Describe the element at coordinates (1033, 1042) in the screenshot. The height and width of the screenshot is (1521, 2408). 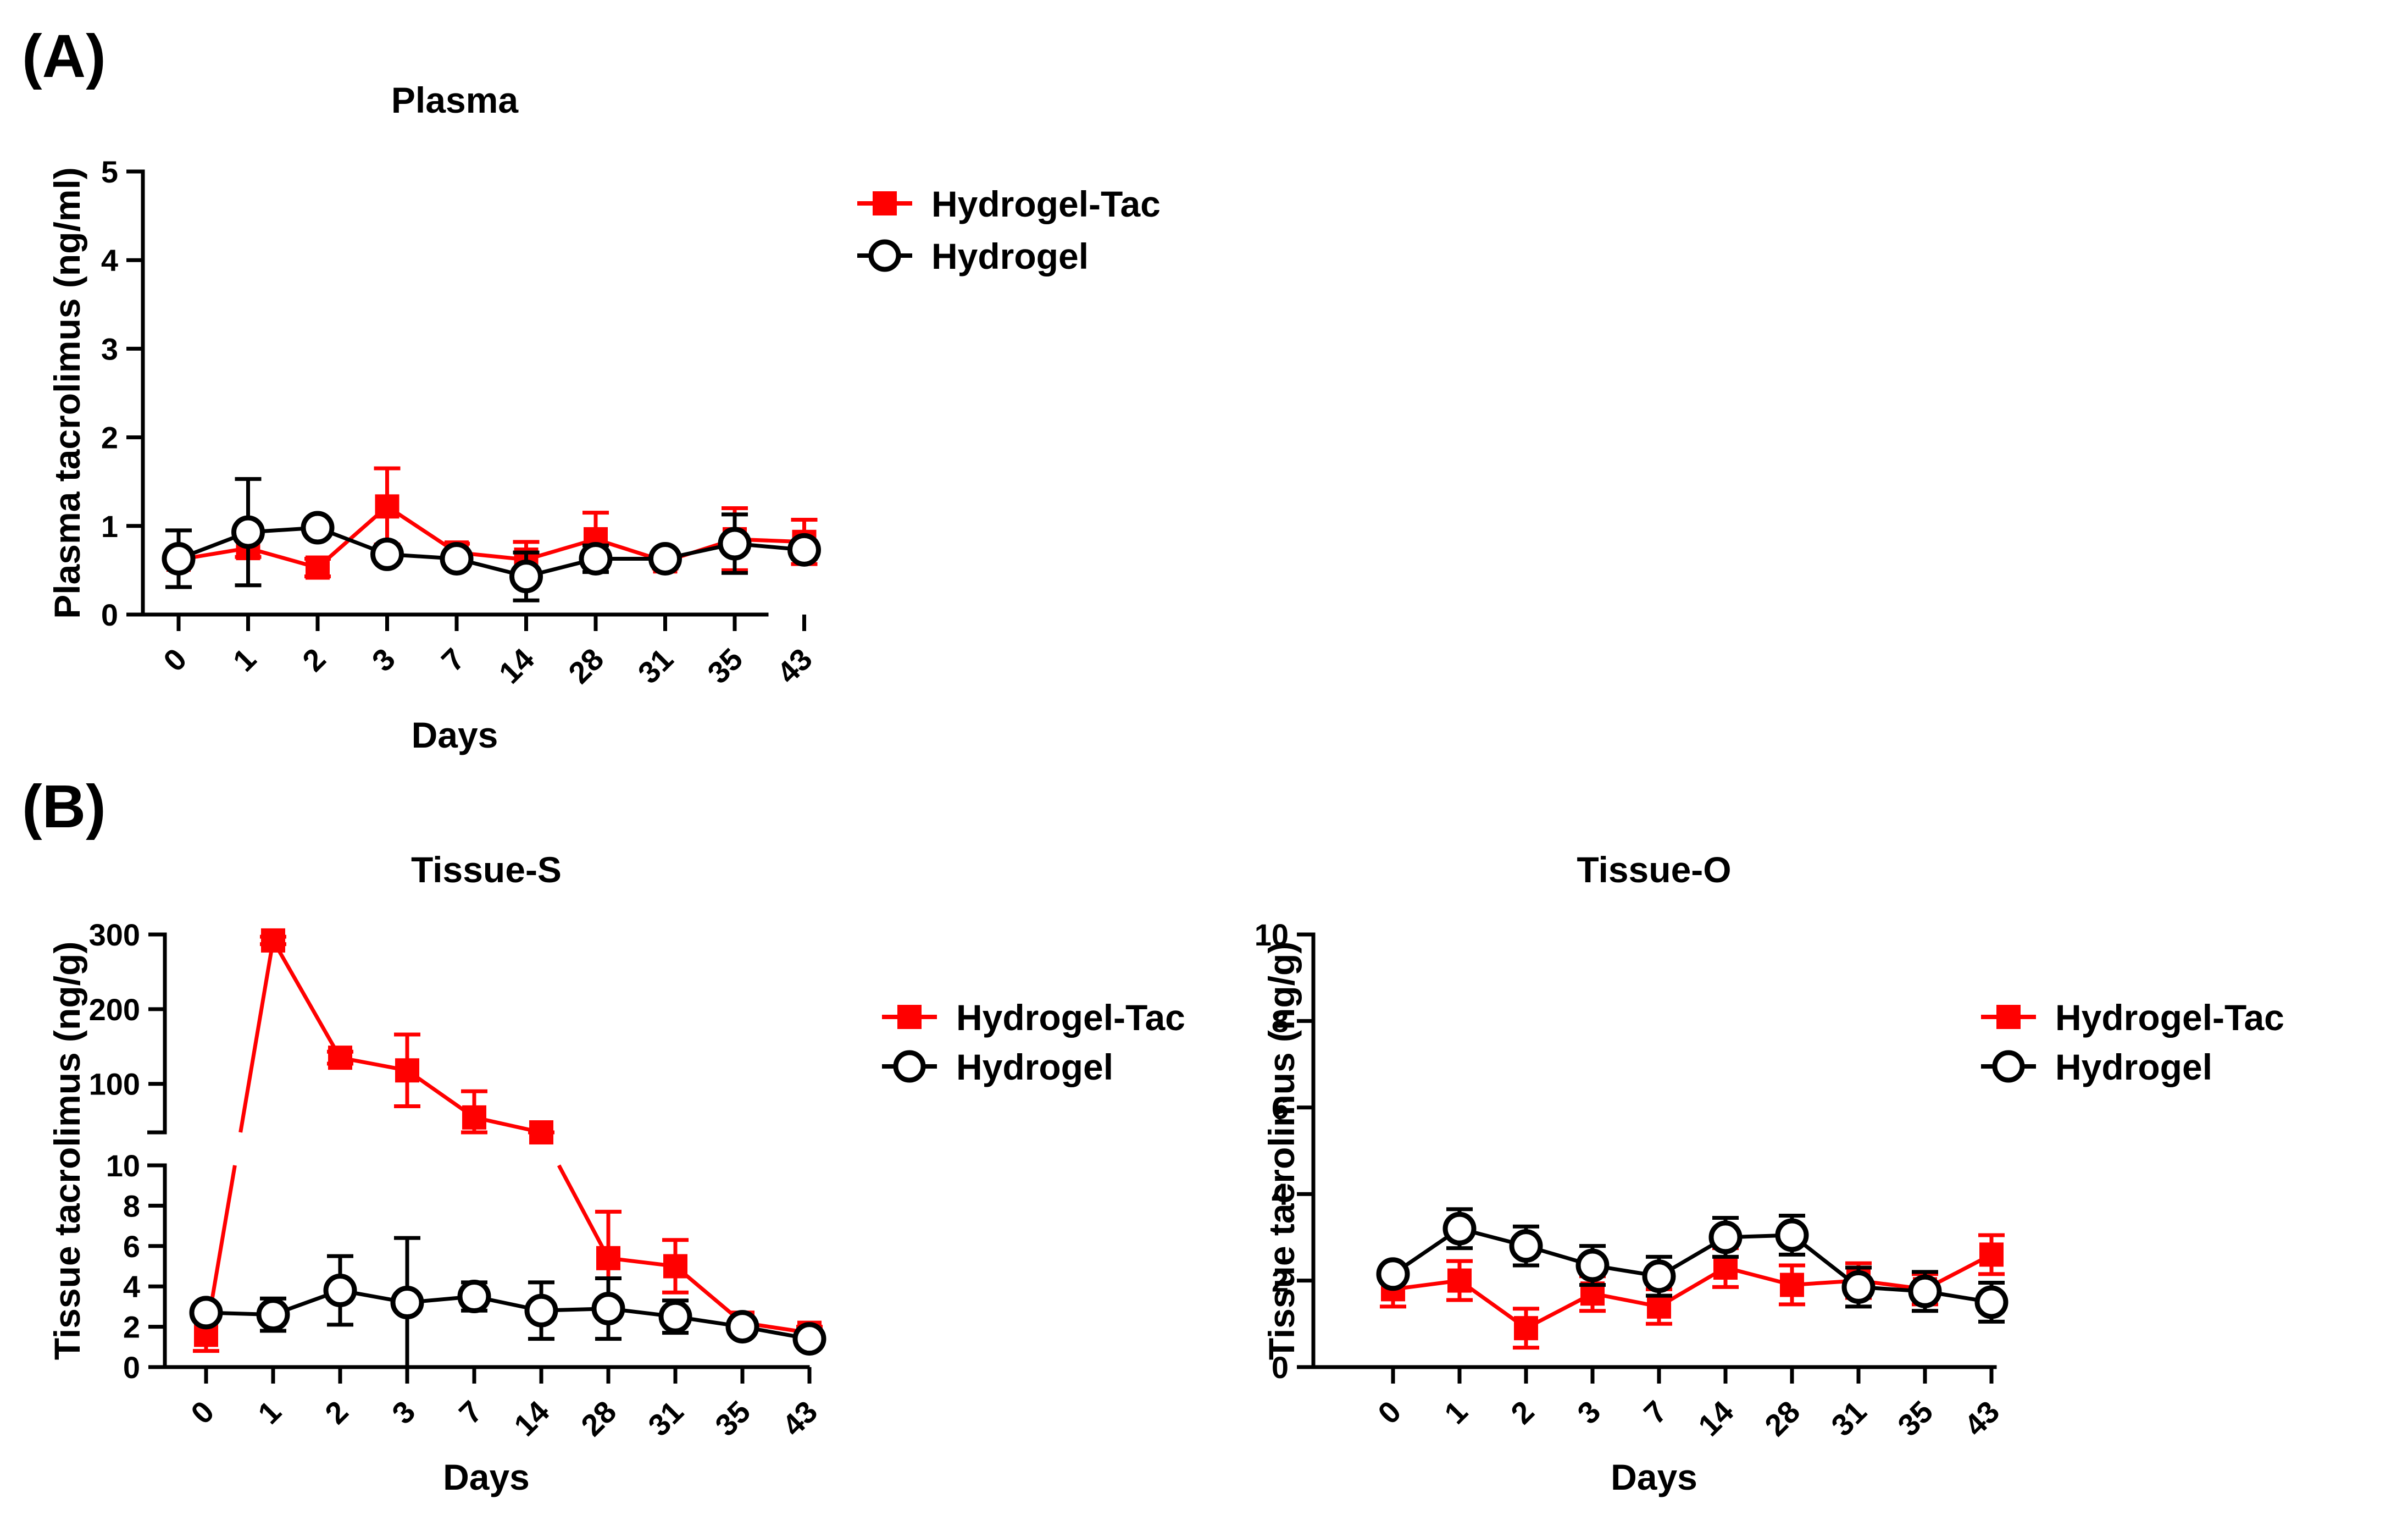
I see `tissue-s-legend: Hydrogel-Tac Hydrogel` at that location.